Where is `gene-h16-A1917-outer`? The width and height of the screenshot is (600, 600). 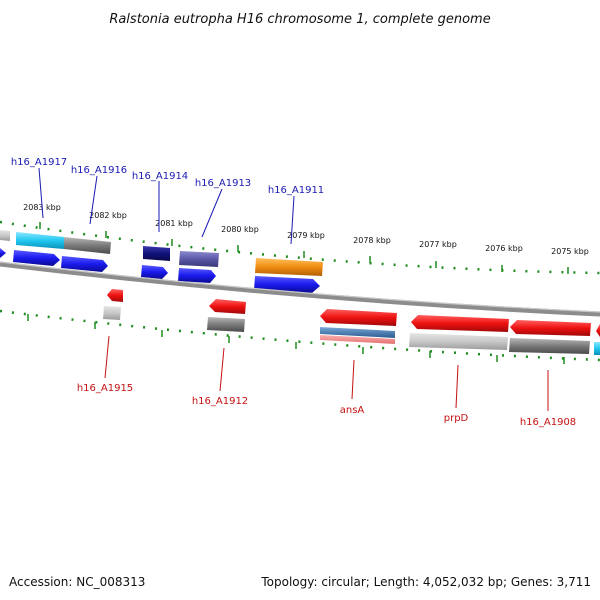
gene-h16-A1917-outer is located at coordinates (5, 235).